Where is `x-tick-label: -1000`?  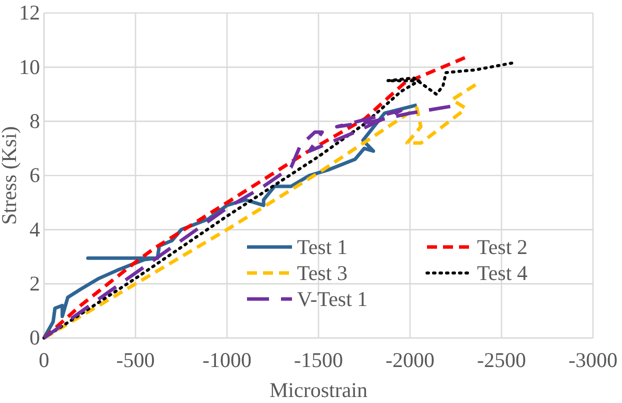 x-tick-label: -1000 is located at coordinates (227, 360).